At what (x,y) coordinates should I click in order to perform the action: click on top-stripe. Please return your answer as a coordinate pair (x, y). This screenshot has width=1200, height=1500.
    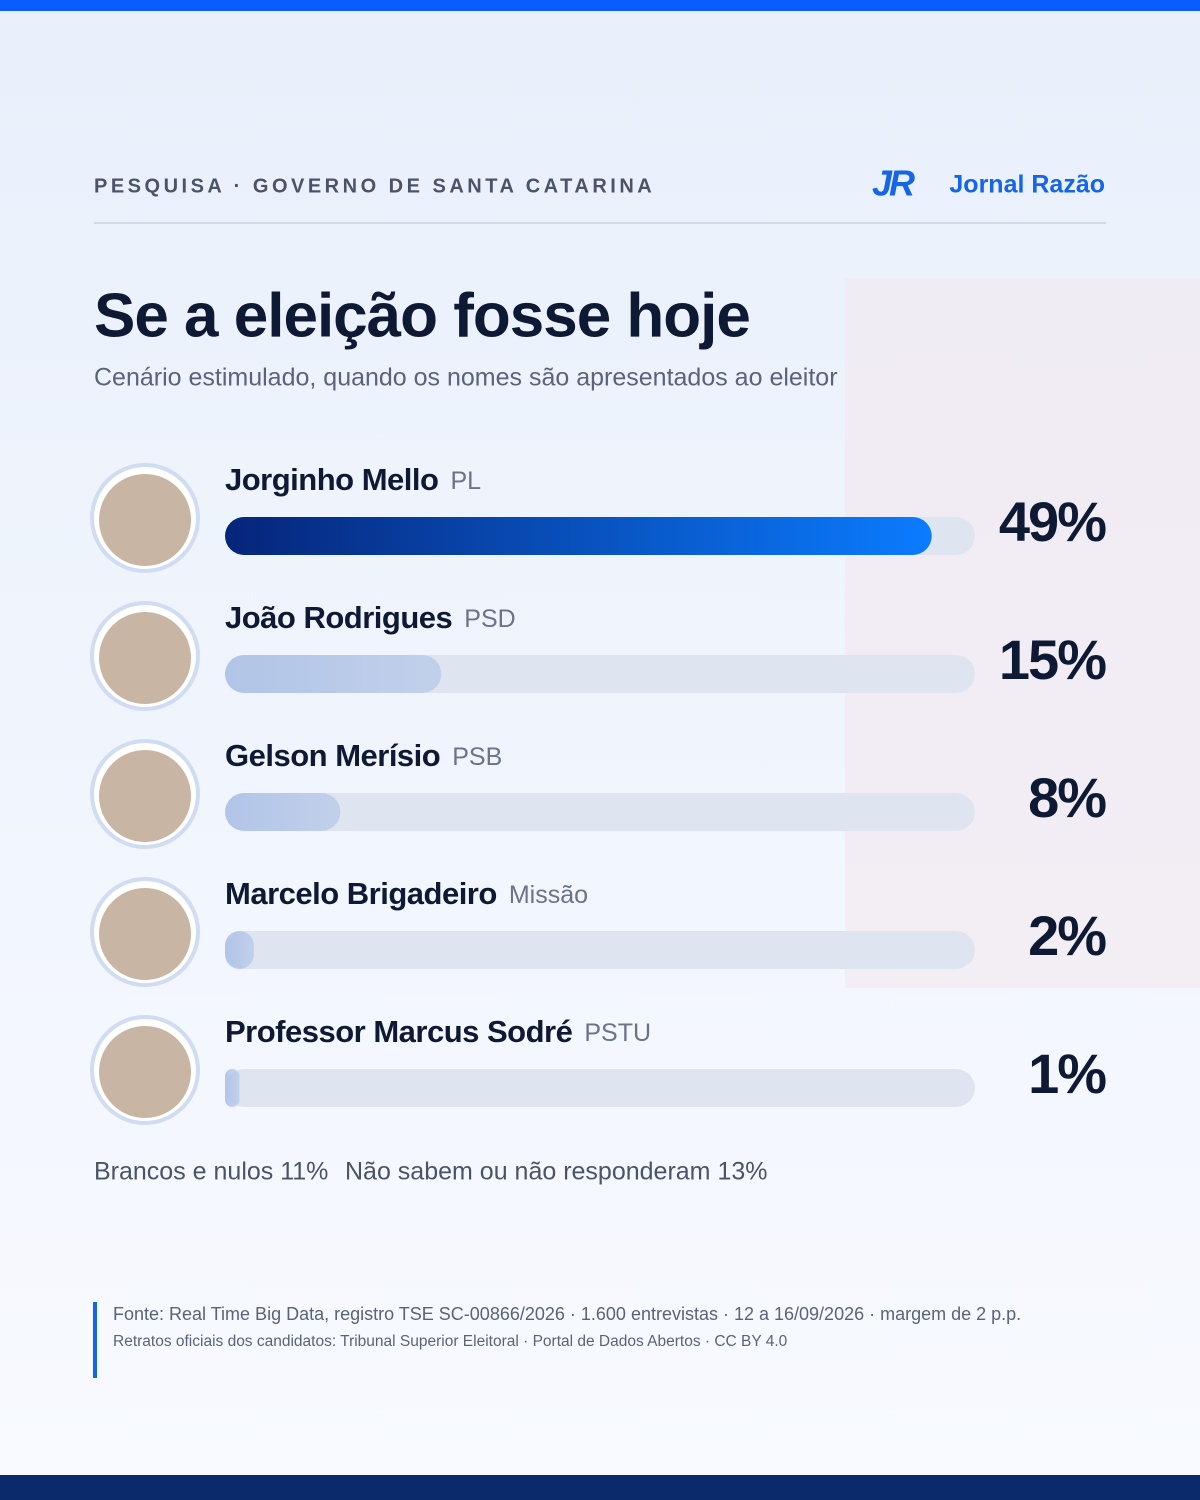
    Looking at the image, I should click on (600, 5).